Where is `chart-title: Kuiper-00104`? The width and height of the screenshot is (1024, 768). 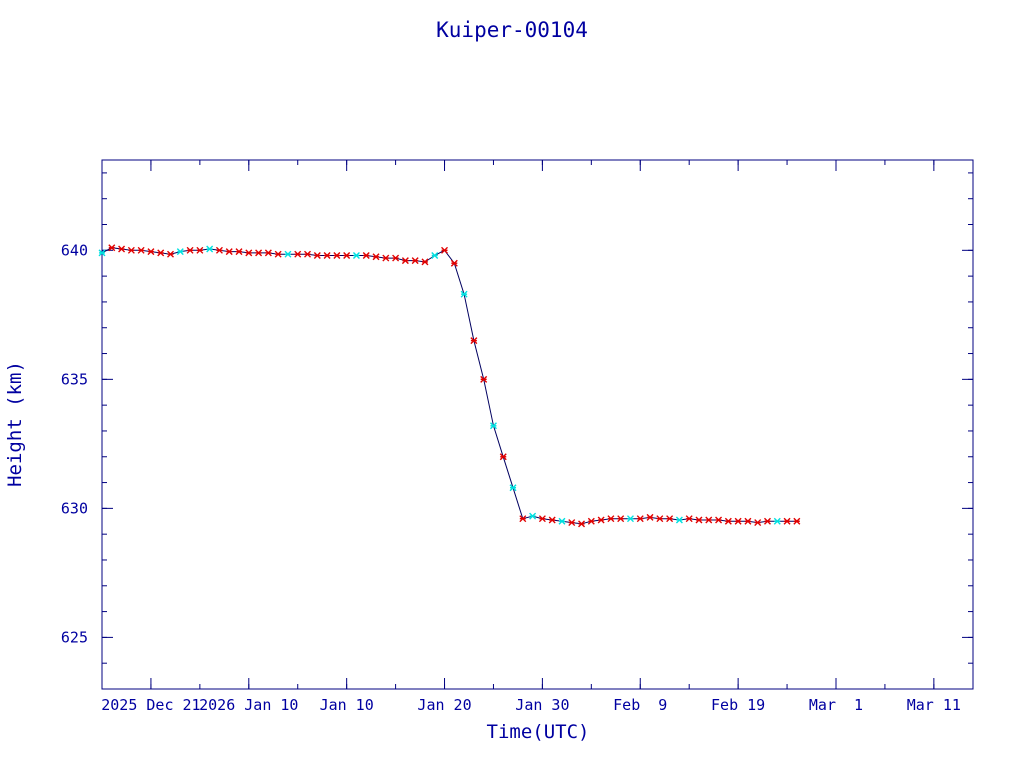 chart-title: Kuiper-00104 is located at coordinates (512, 30).